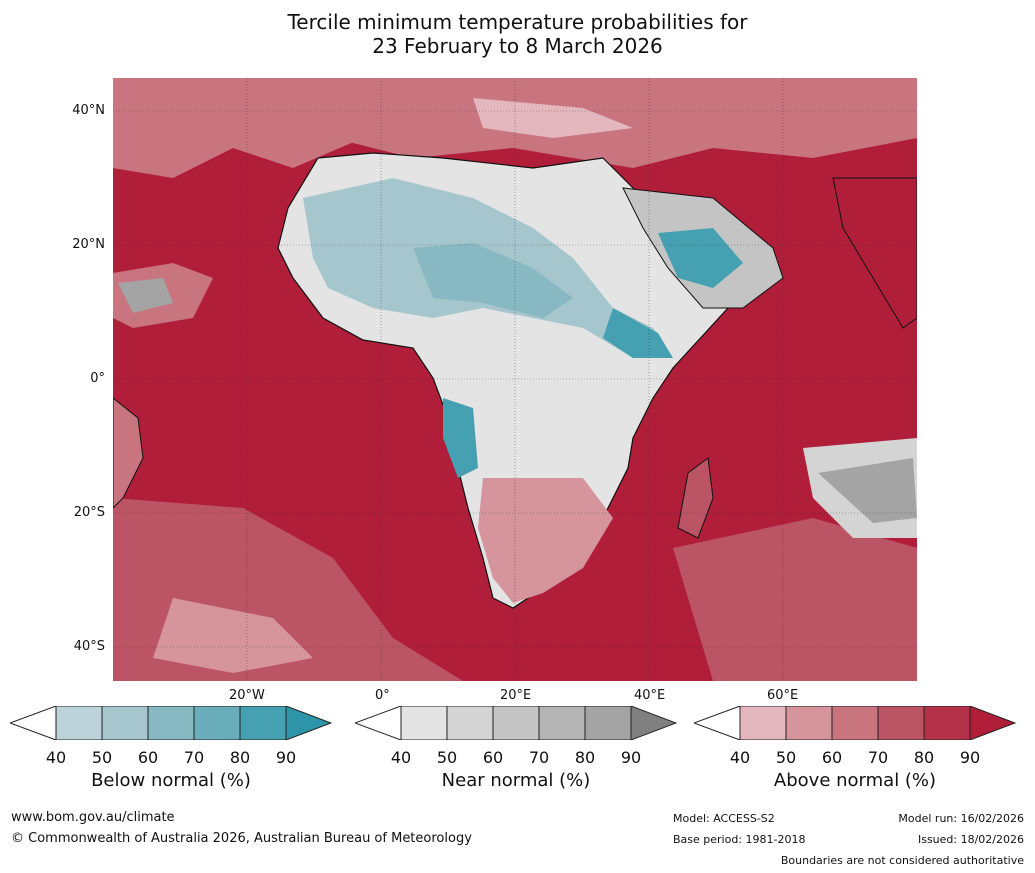 The height and width of the screenshot is (873, 1035). Describe the element at coordinates (854, 748) in the screenshot. I see `colorbar-above: 40 50 60 70 80 90 Above normal (%)` at that location.